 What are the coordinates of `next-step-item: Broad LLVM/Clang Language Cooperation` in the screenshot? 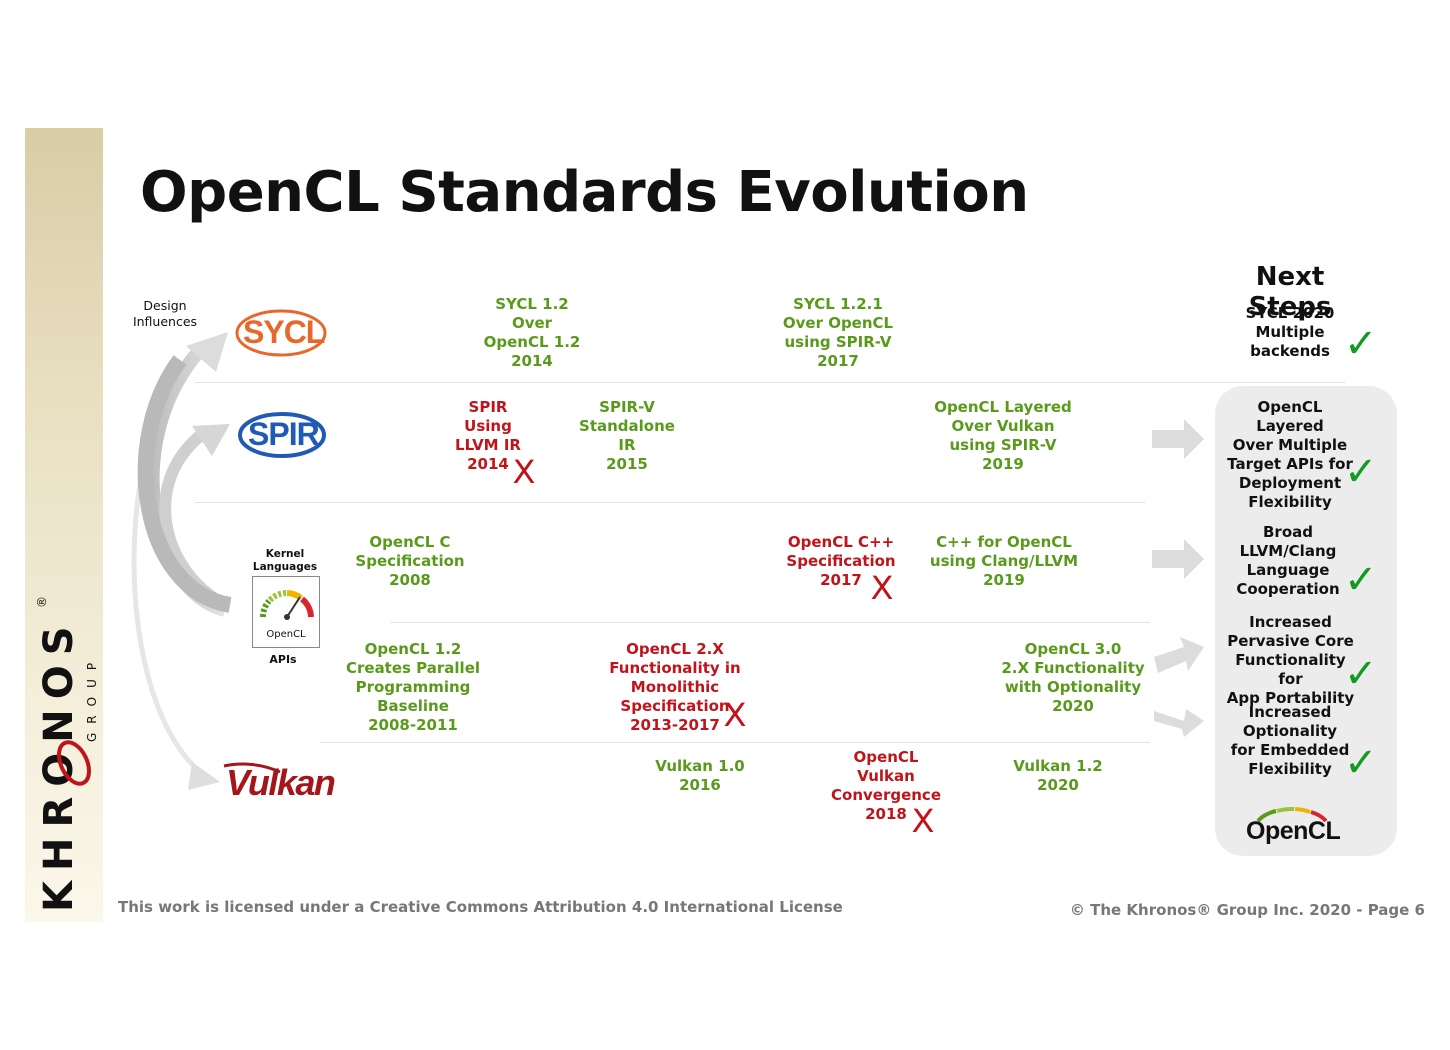 It's located at (1288, 560).